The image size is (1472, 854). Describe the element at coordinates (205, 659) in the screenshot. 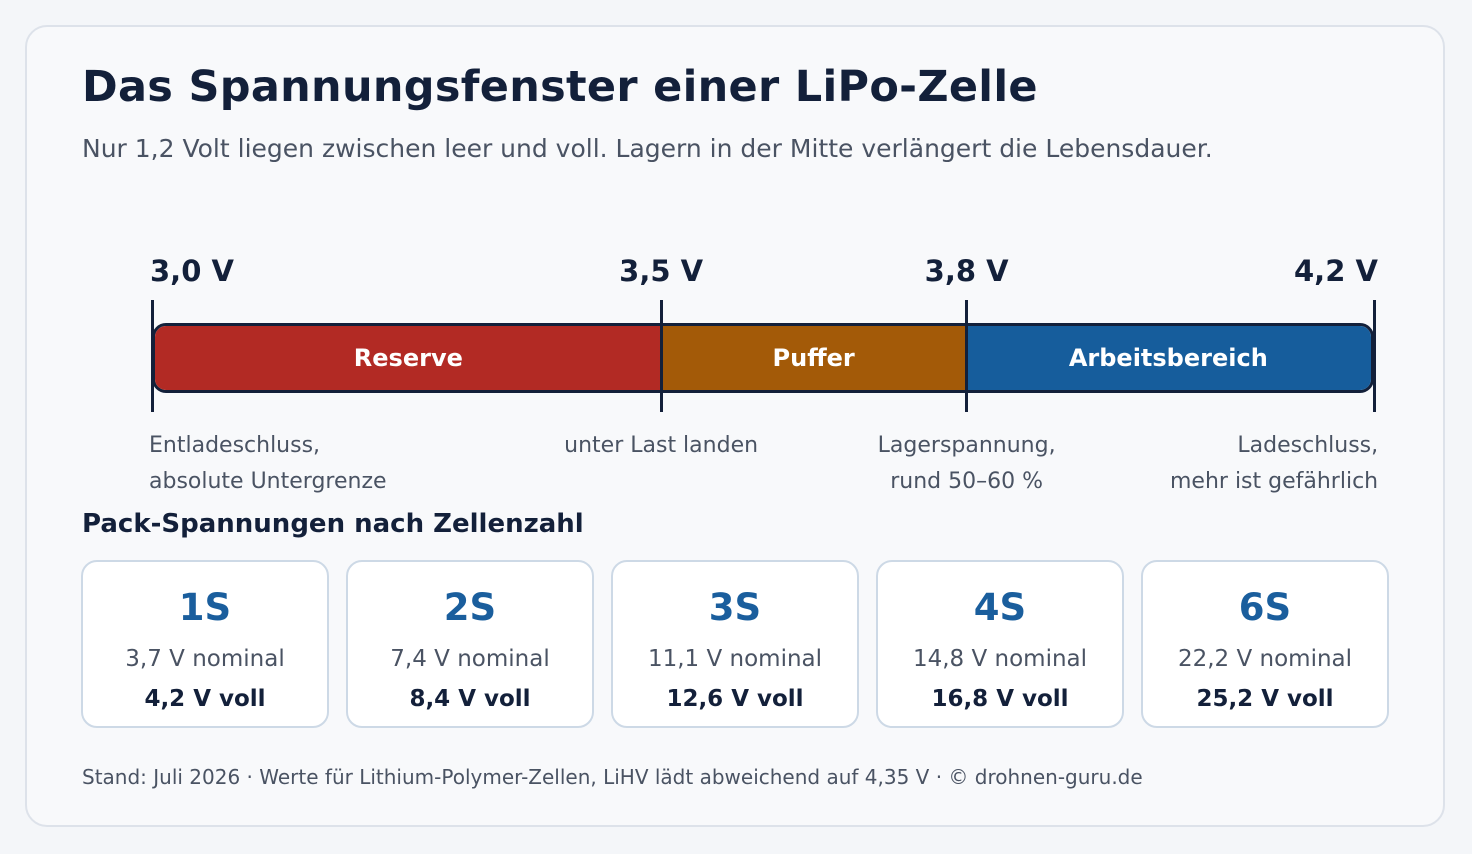

I see `pack-nominal-voltage: 3,7 V nominal` at that location.